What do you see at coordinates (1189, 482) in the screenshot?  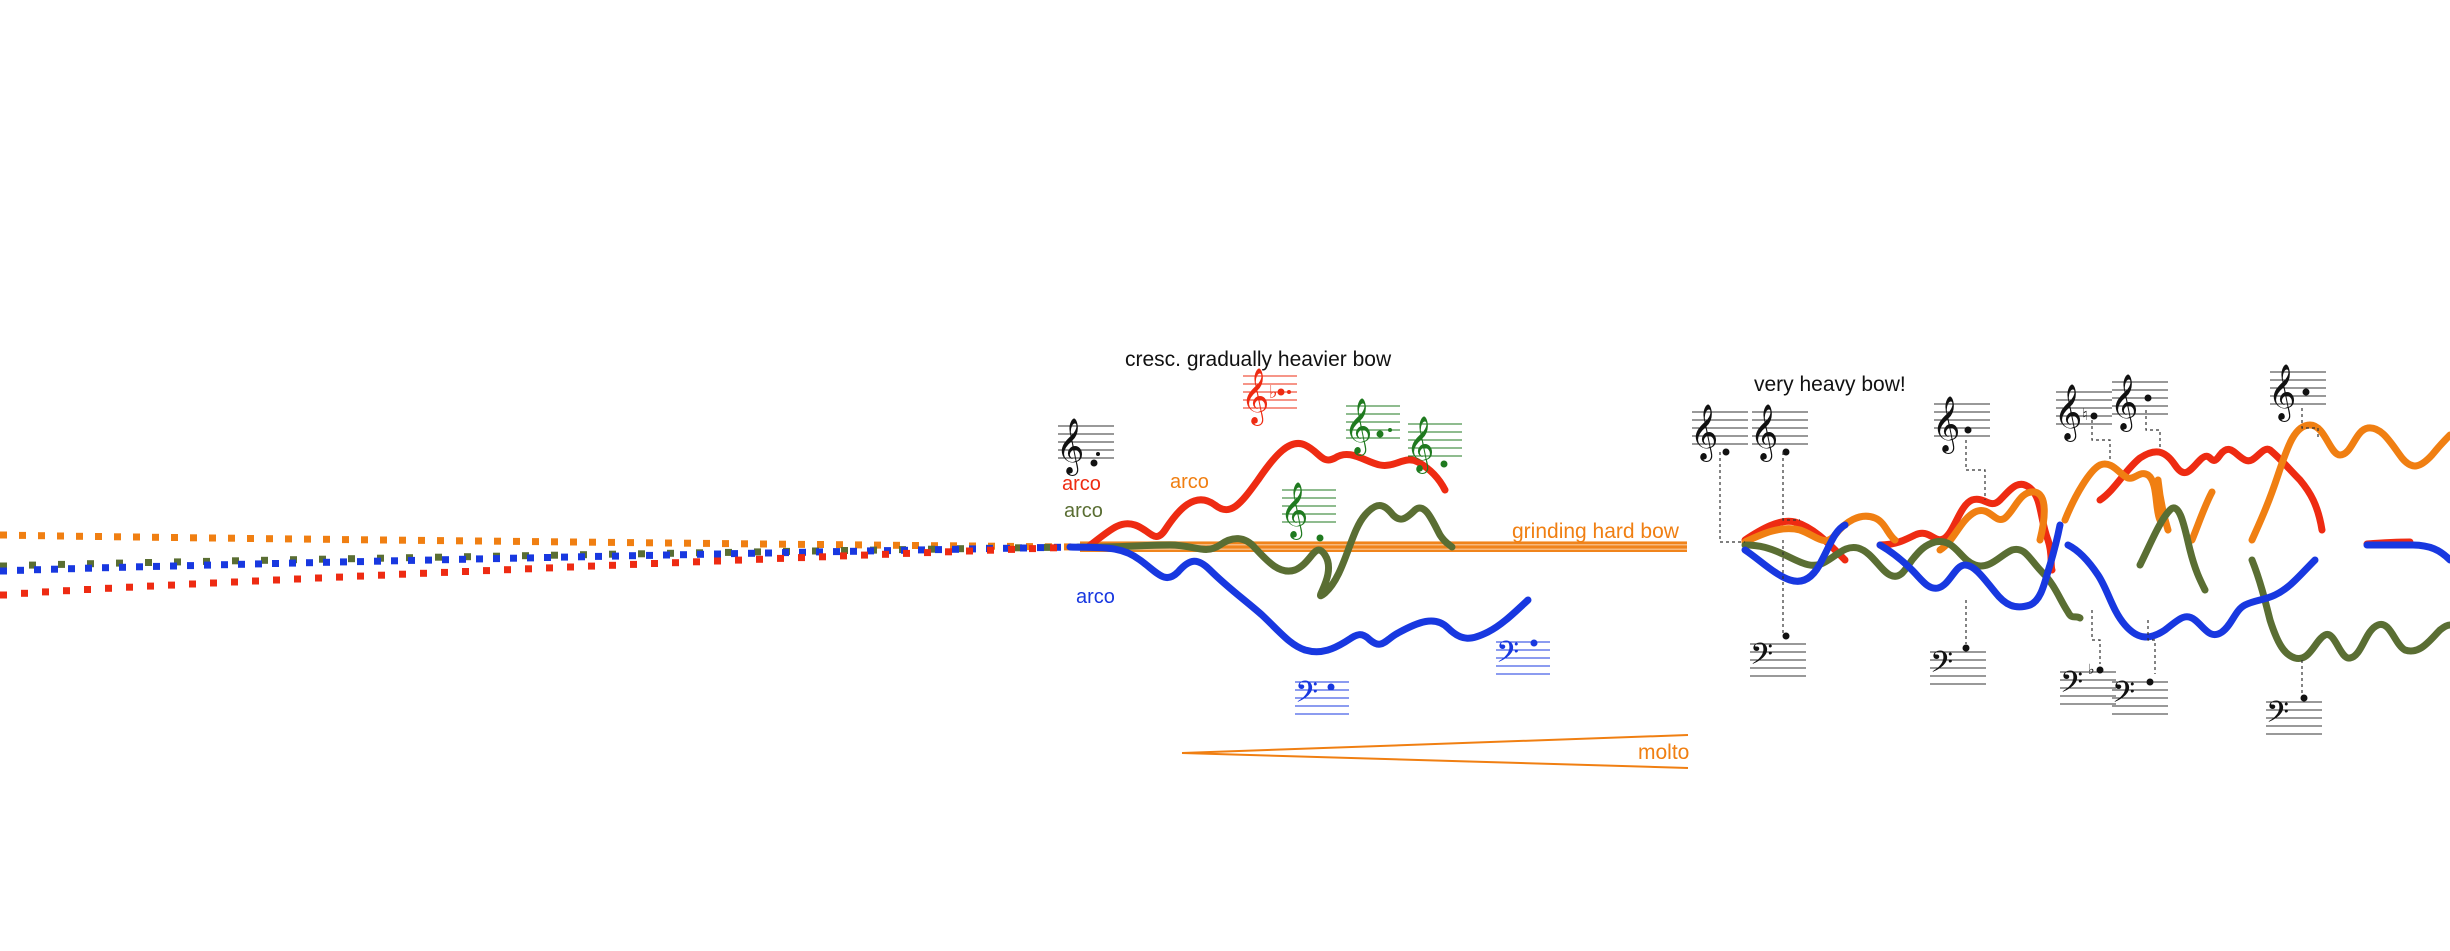 I see `arco-violin2-label: arco` at bounding box center [1189, 482].